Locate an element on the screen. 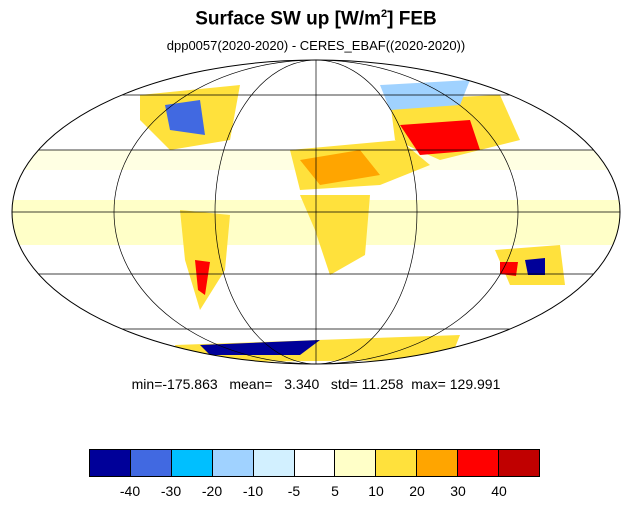  colorbar-tick-label: -40 is located at coordinates (130, 491).